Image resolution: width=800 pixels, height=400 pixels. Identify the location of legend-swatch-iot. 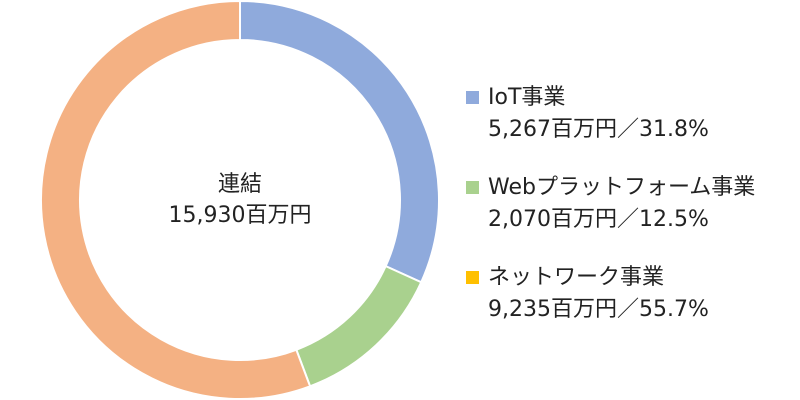
(472, 97).